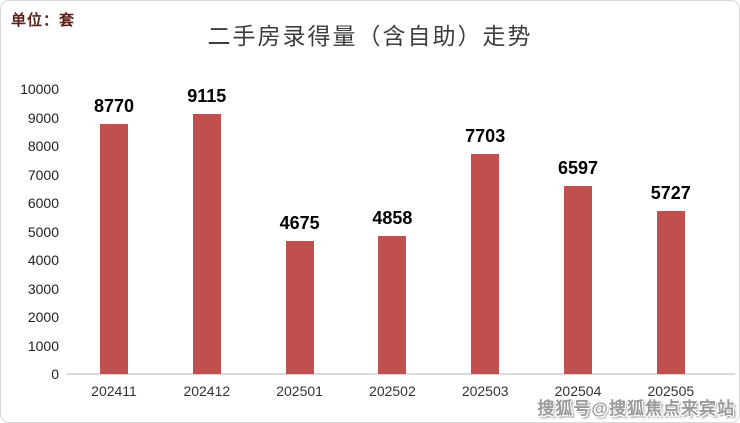  I want to click on x-tick-label: 202412, so click(207, 391).